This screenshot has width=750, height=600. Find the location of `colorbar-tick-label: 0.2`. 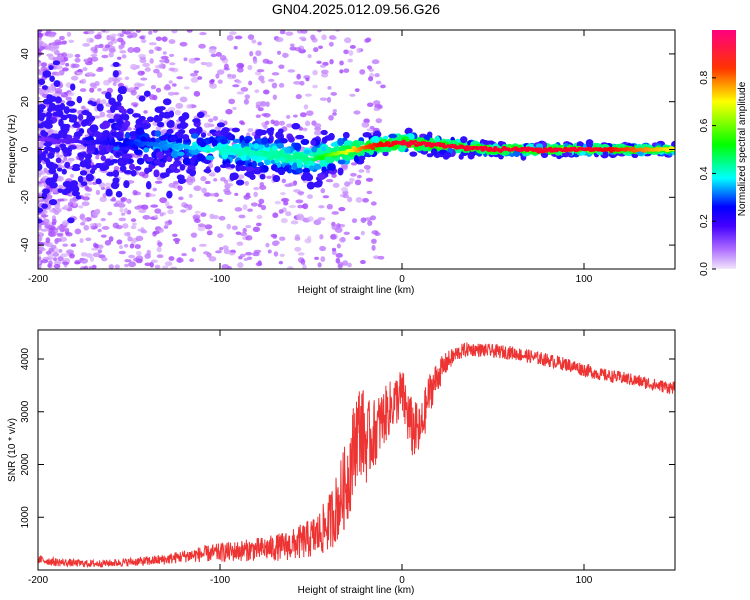

colorbar-tick-label: 0.2 is located at coordinates (704, 221).